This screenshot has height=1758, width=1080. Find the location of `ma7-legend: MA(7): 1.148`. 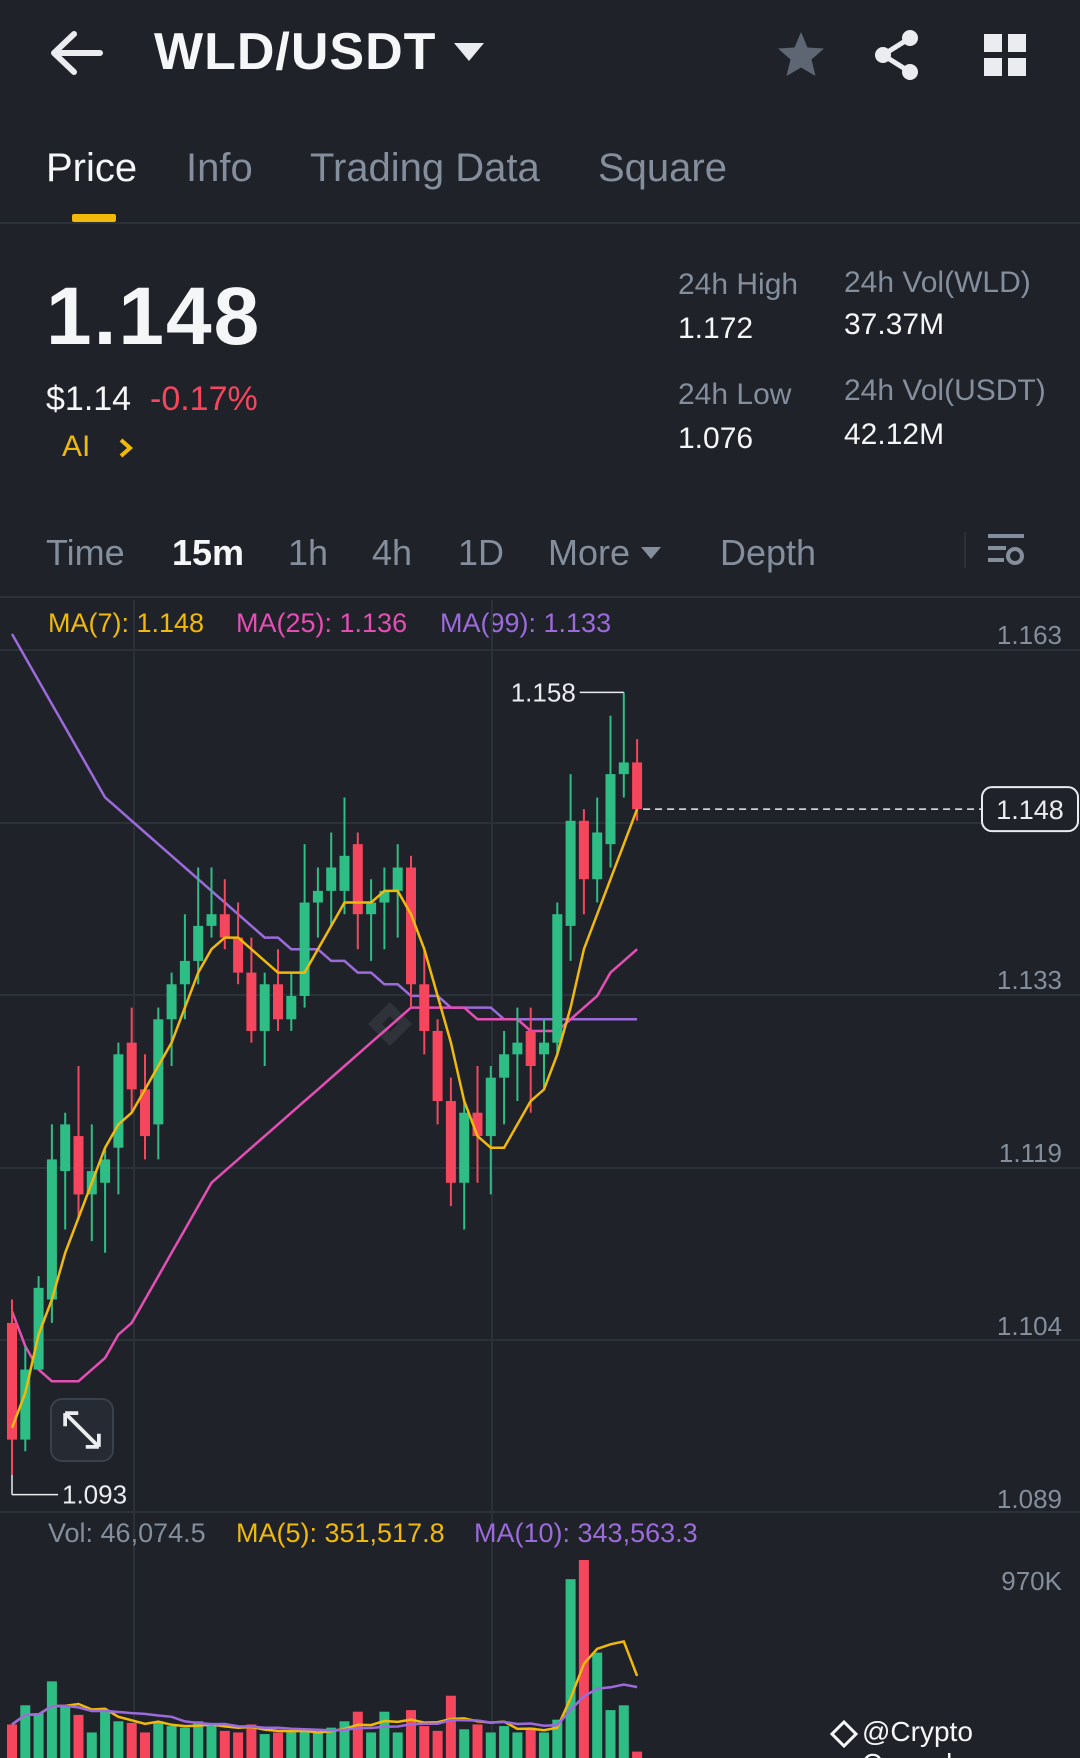

ma7-legend: MA(7): 1.148 is located at coordinates (126, 623).